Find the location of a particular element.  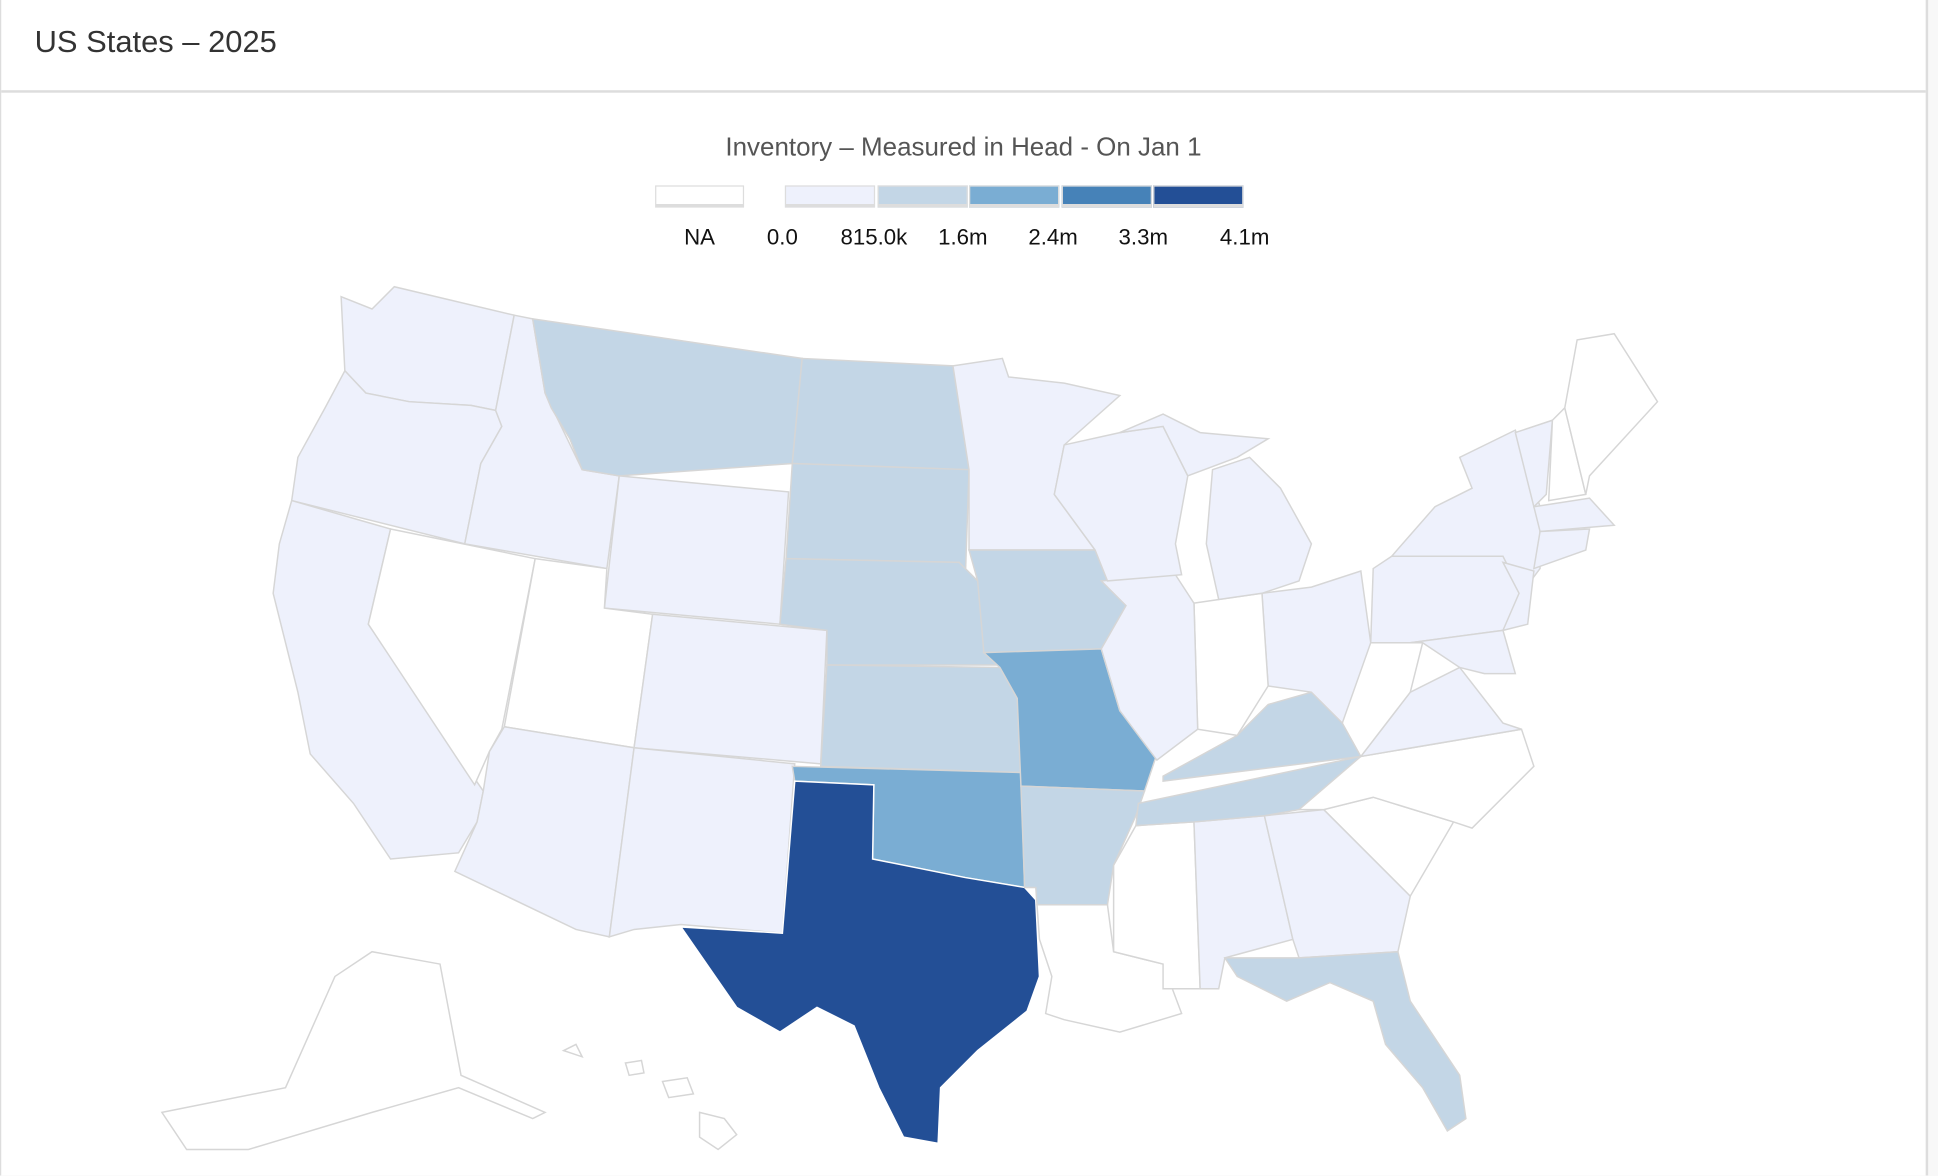

state-fl is located at coordinates (1345, 1041).